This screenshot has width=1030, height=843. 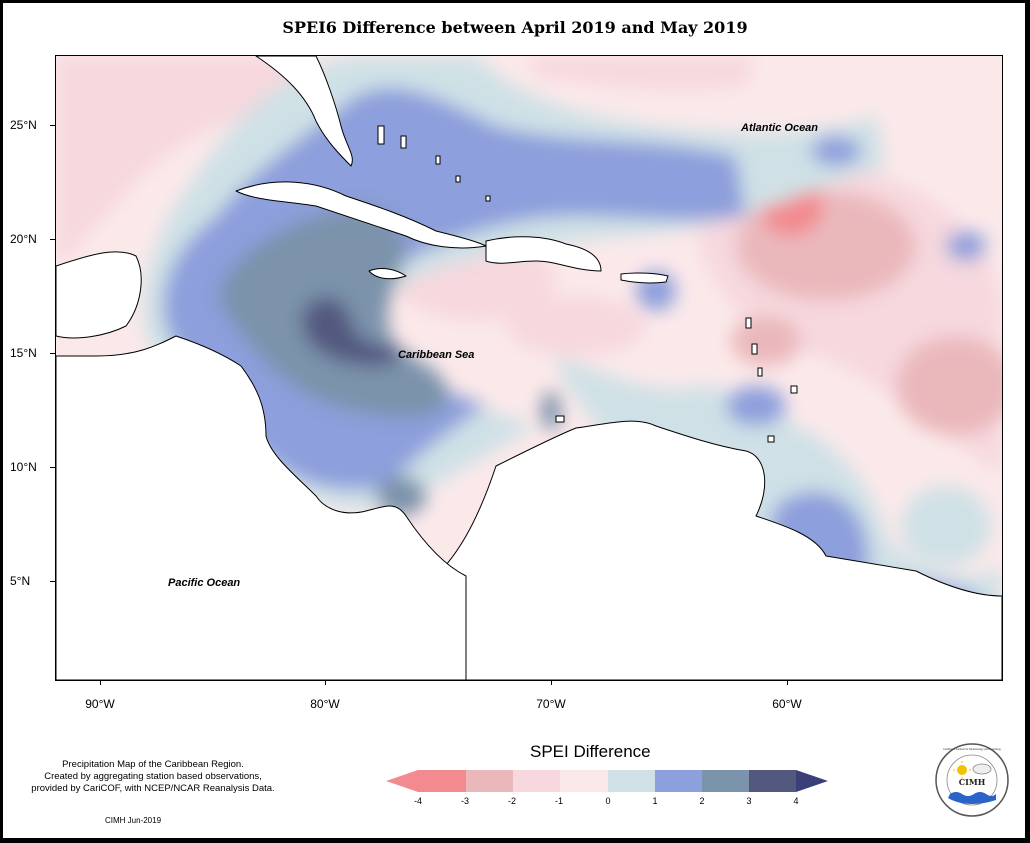 I want to click on colorbar, so click(x=607, y=781).